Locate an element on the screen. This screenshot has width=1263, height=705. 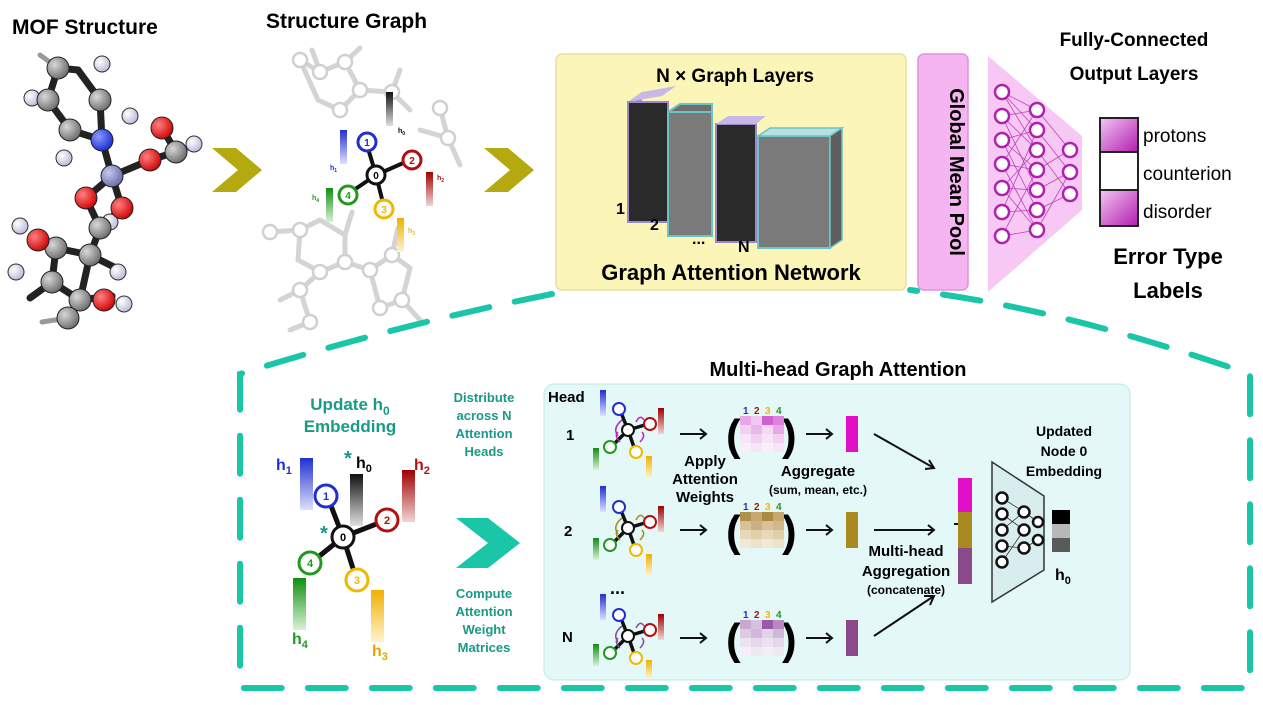
sg-node-4: 4 is located at coordinates (348, 196).